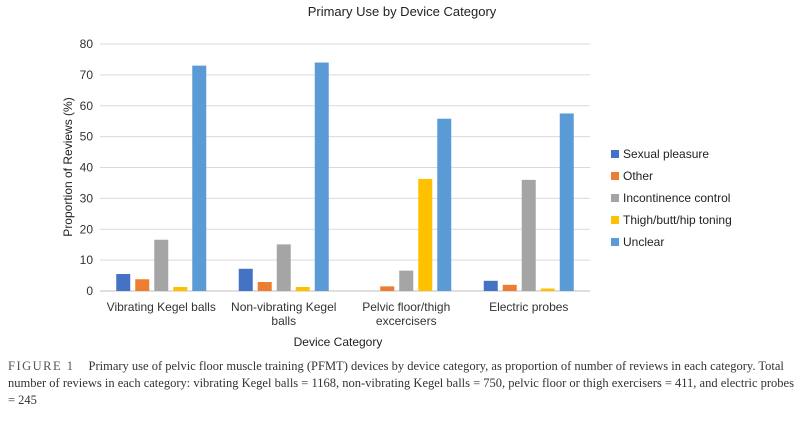 This screenshot has width=800, height=426. Describe the element at coordinates (406, 321) in the screenshot. I see `x-tick-label: excercisers` at that location.